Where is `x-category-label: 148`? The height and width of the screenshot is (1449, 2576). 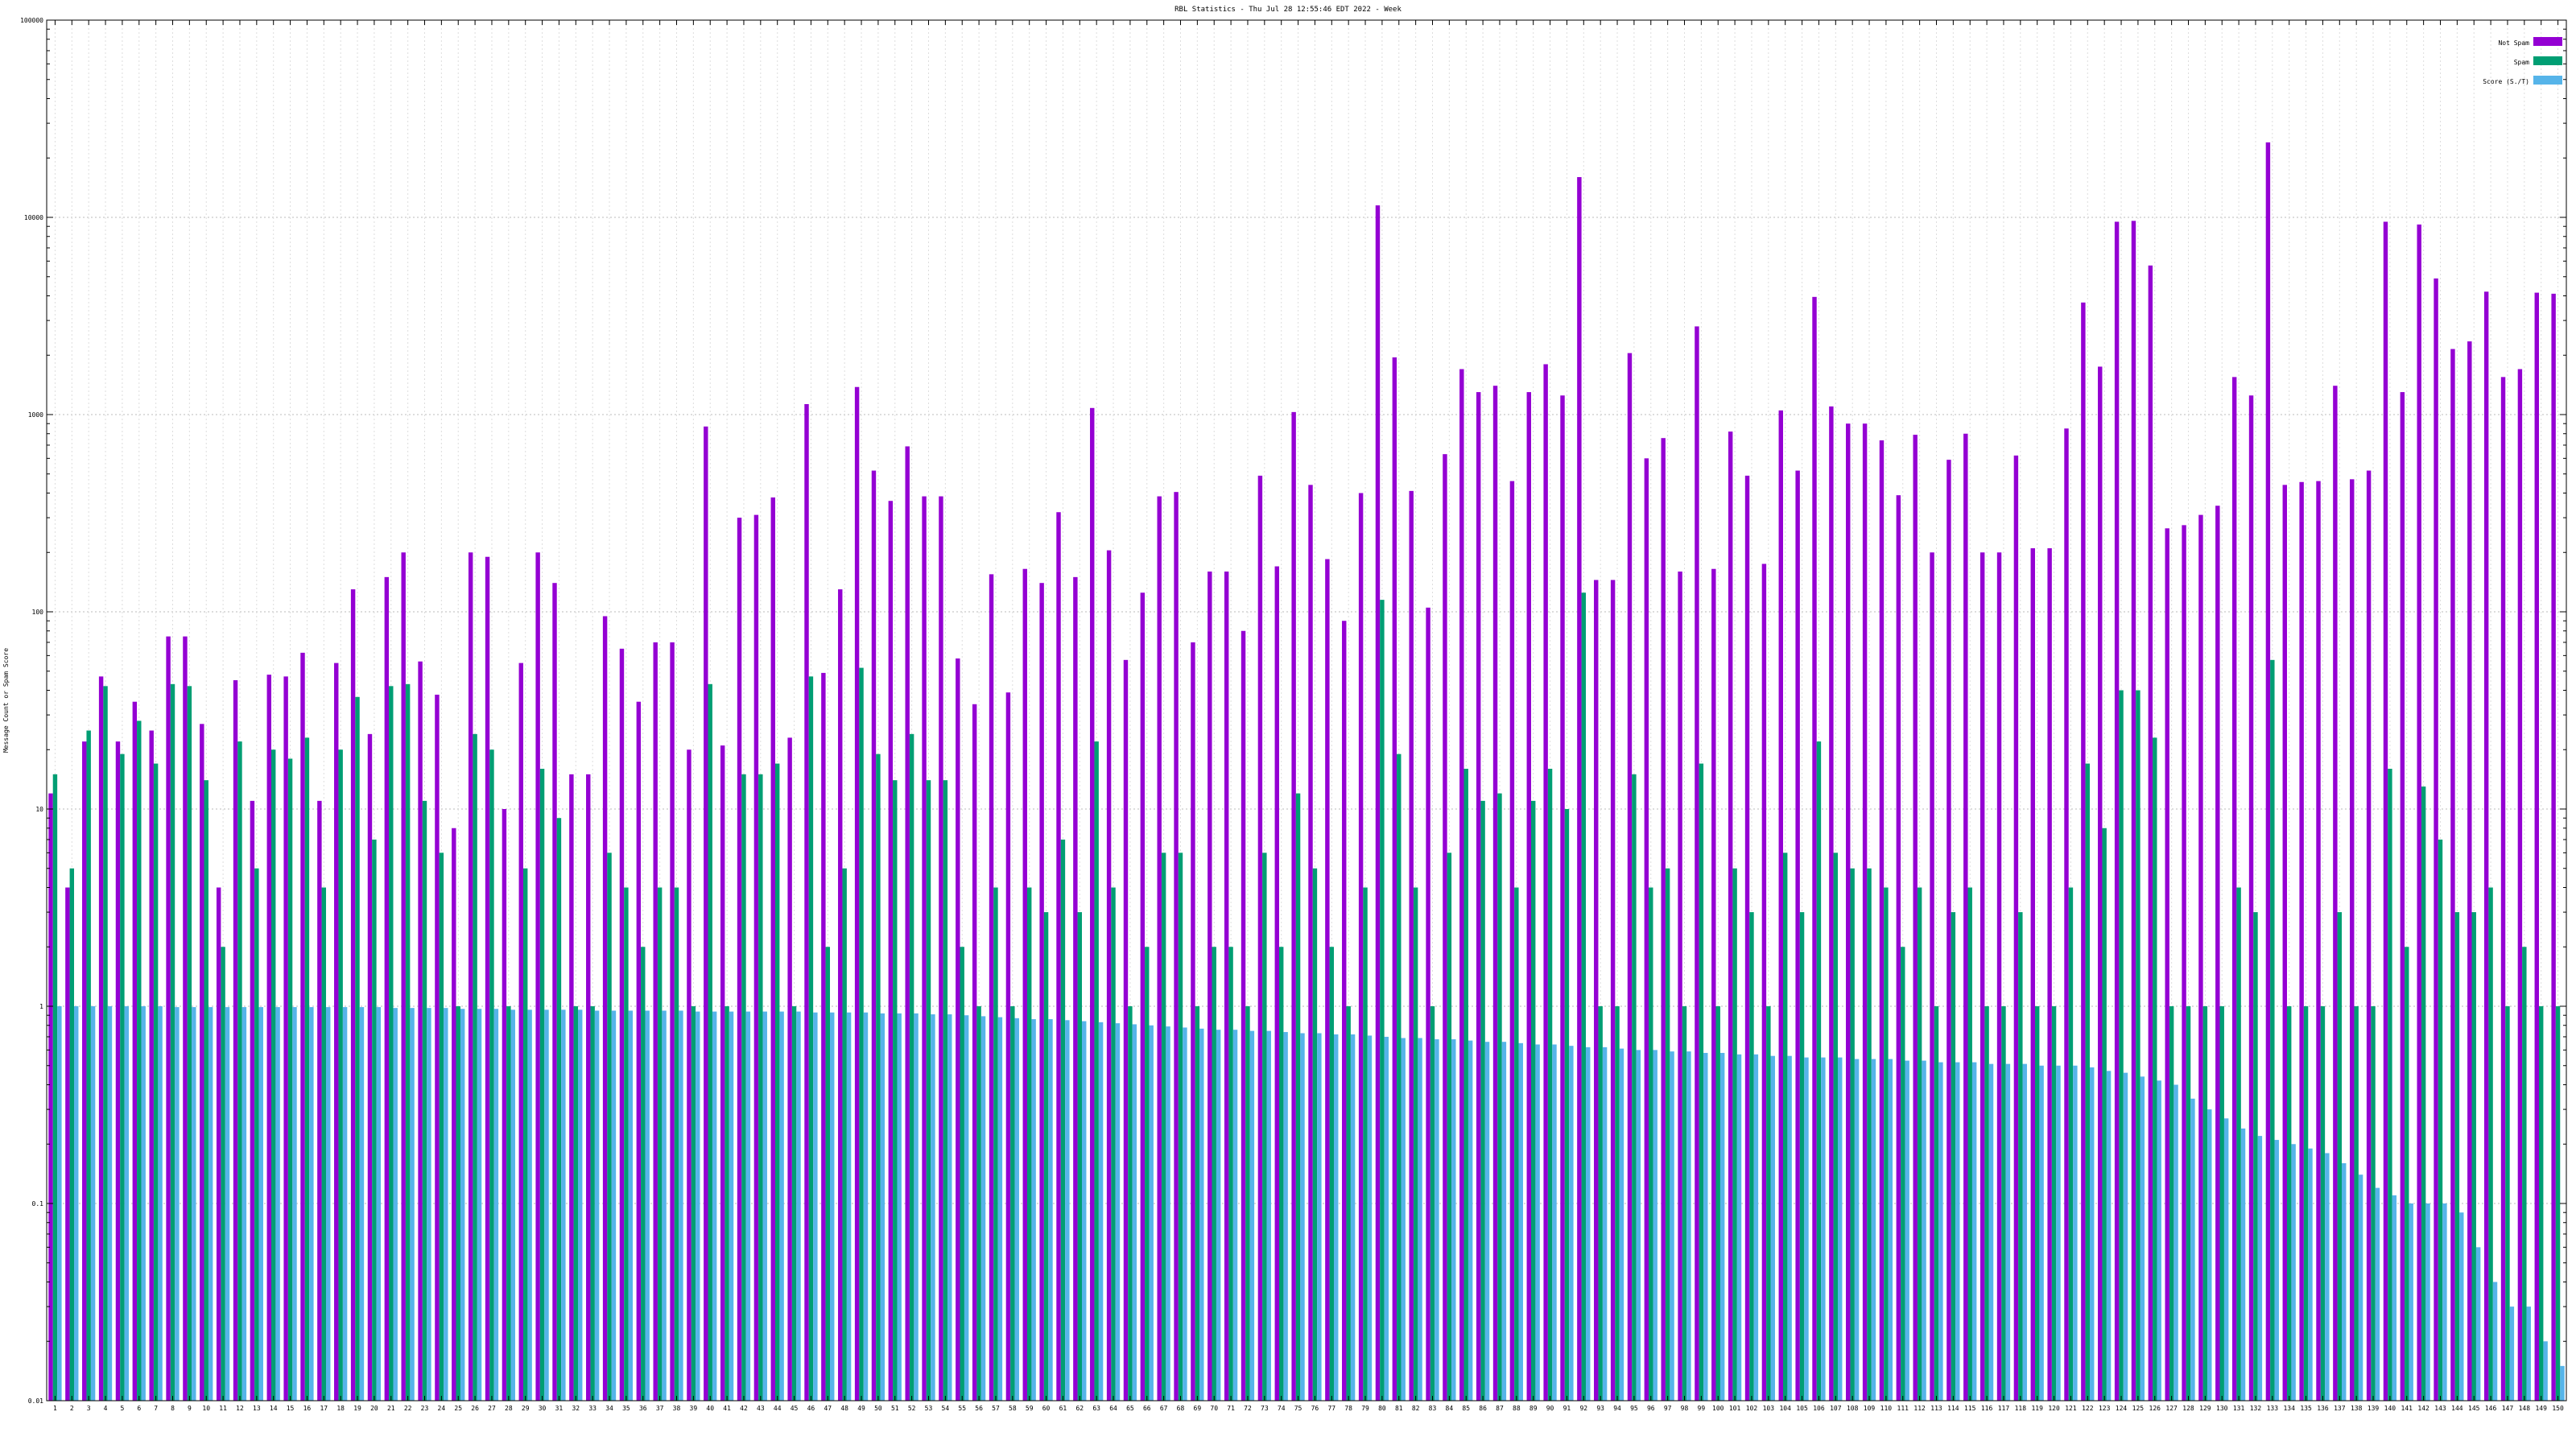
x-category-label: 148 is located at coordinates (2525, 1408).